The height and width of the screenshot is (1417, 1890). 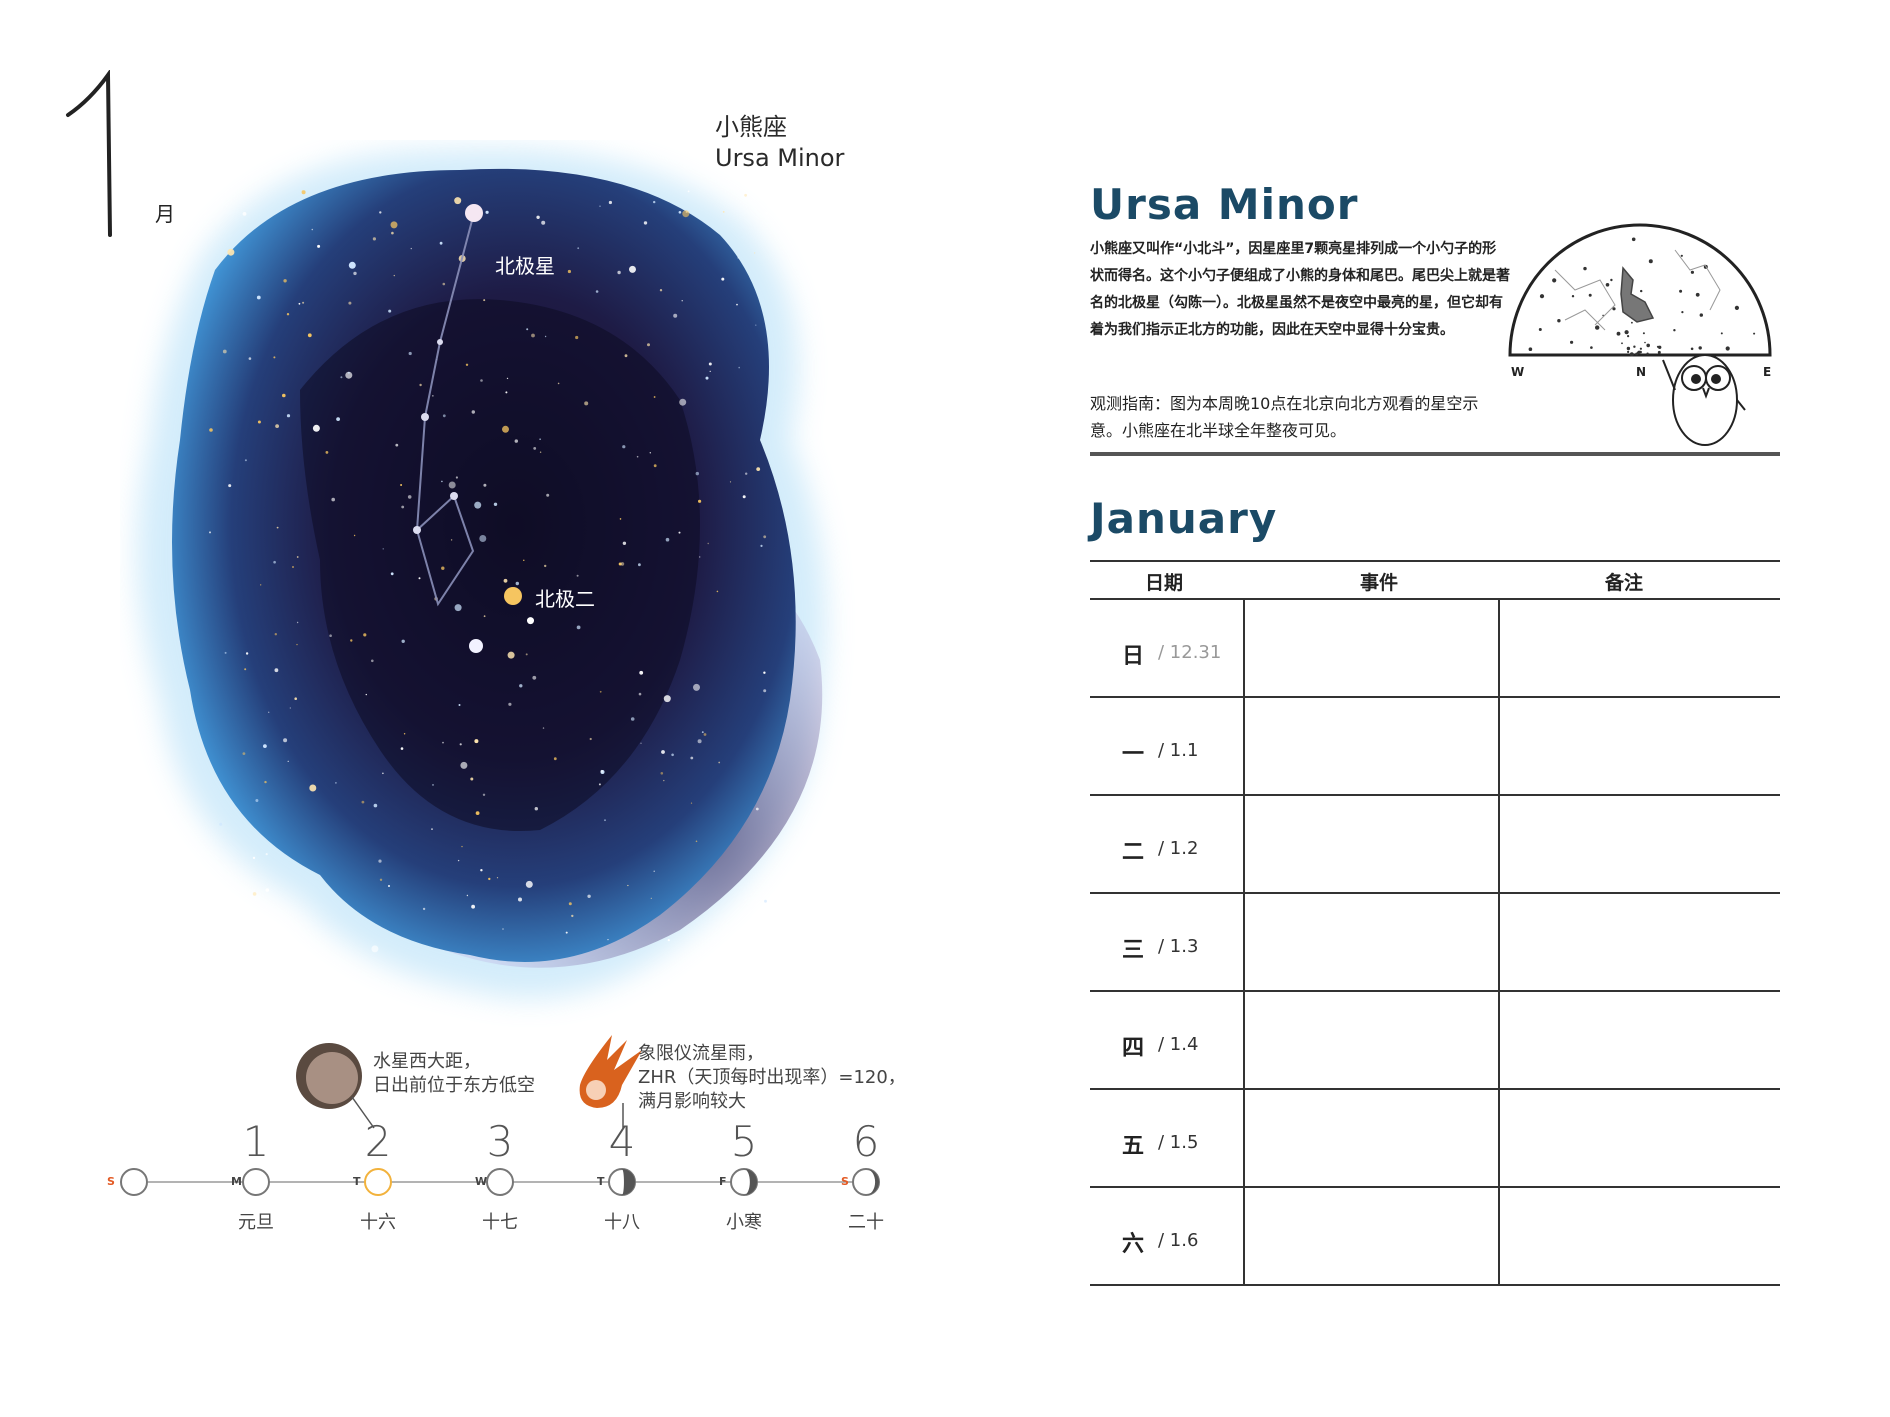 What do you see at coordinates (454, 1073) in the screenshot?
I see `event-mercury: 水星西大距， 日出前位于东方低空` at bounding box center [454, 1073].